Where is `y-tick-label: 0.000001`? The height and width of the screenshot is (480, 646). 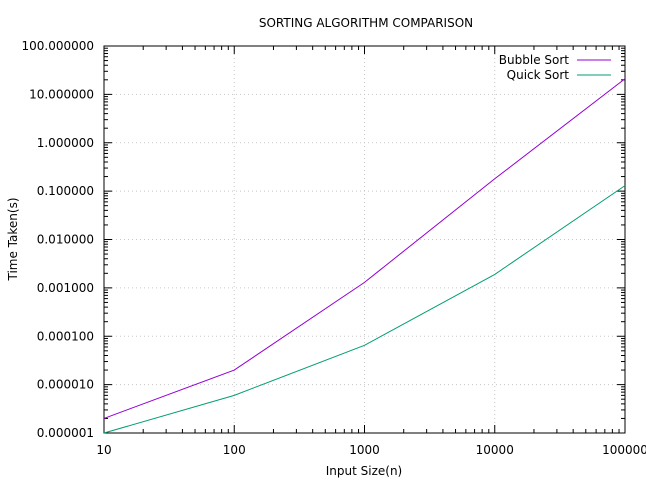
y-tick-label: 0.000001 is located at coordinates (65, 433).